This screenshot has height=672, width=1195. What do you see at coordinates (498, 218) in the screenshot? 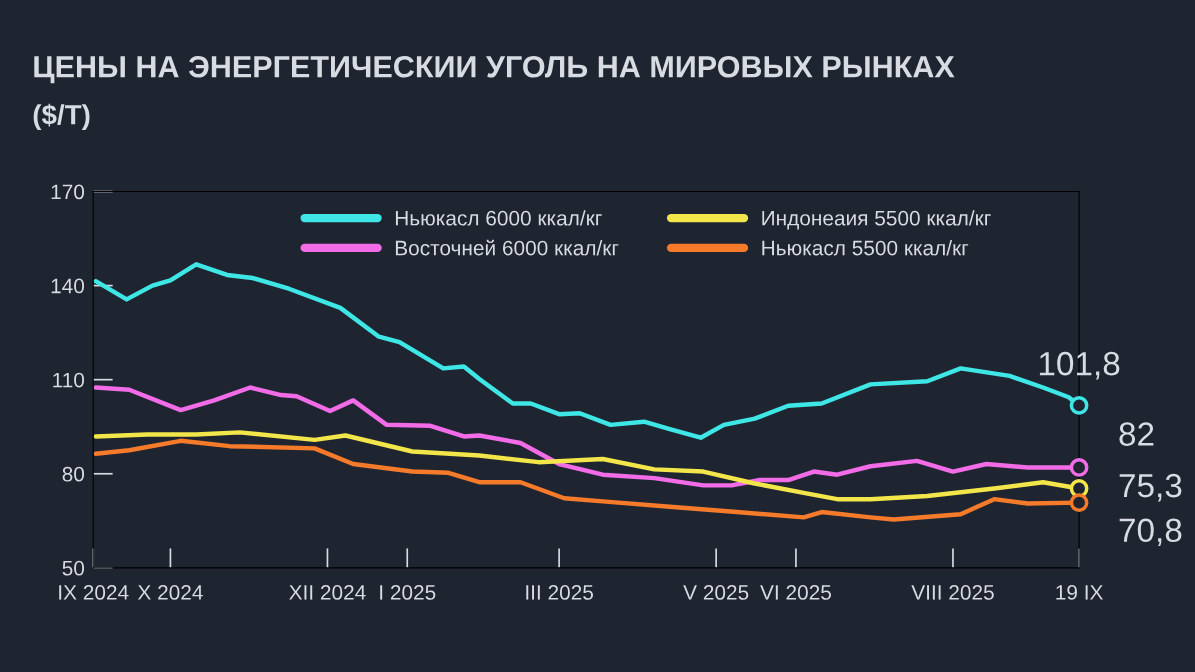
I see `legend-label: Ньюкасл 6000 ккал/кг` at bounding box center [498, 218].